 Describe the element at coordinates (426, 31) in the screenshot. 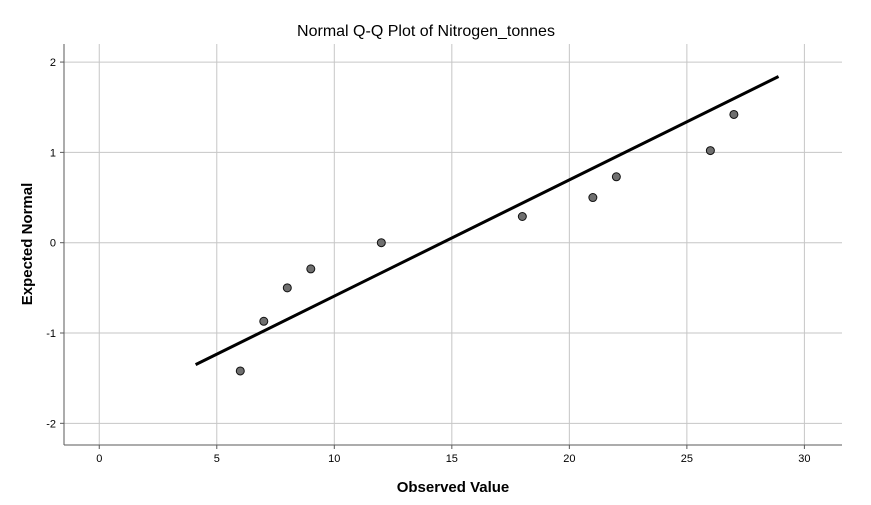

I see `chart-title: Normal Q-Q Plot of Nitrogen_tonnes` at that location.